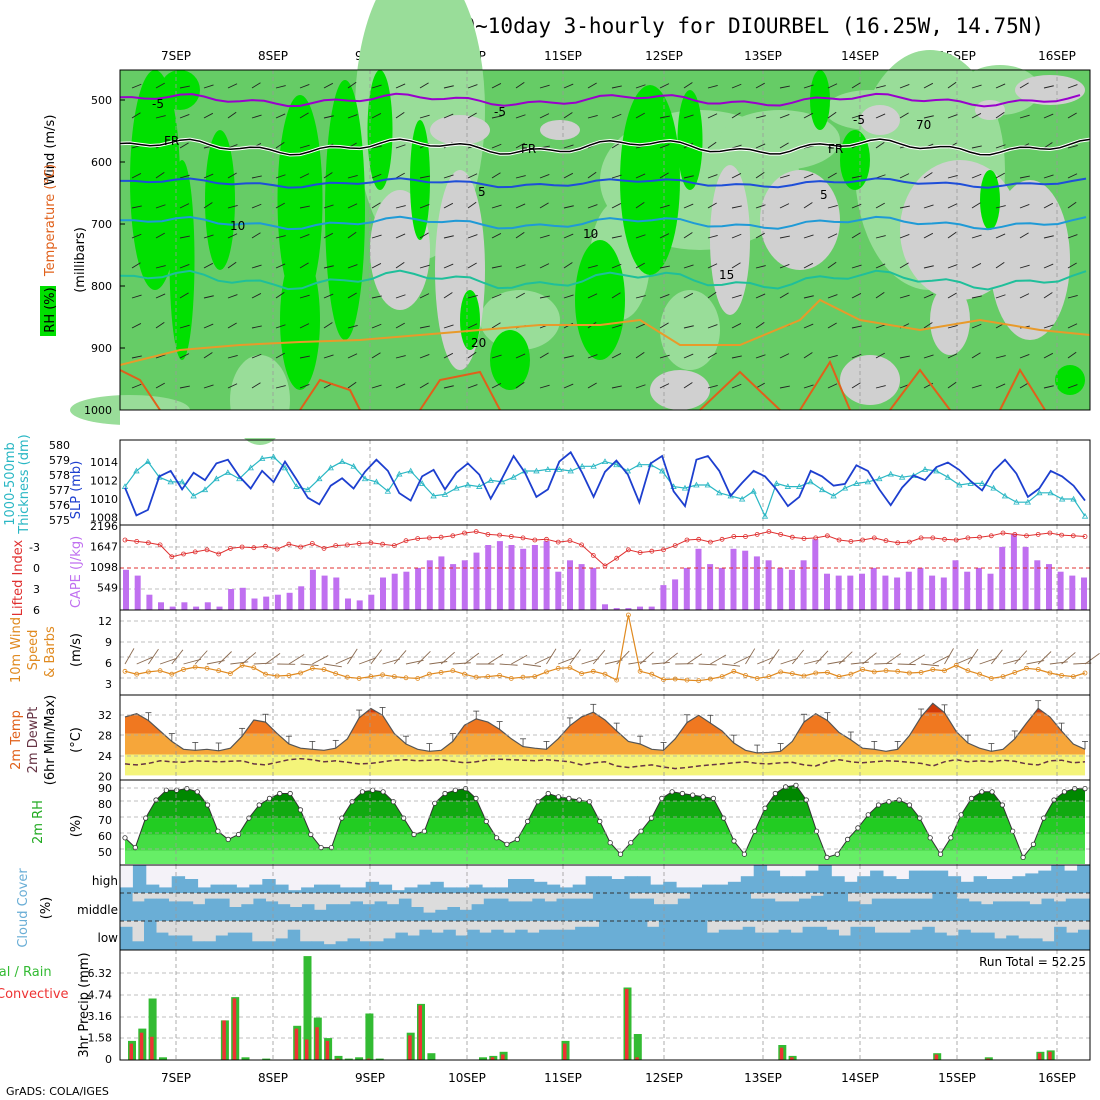  What do you see at coordinates (605, 424) in the screenshot?
I see `below-ground` at bounding box center [605, 424].